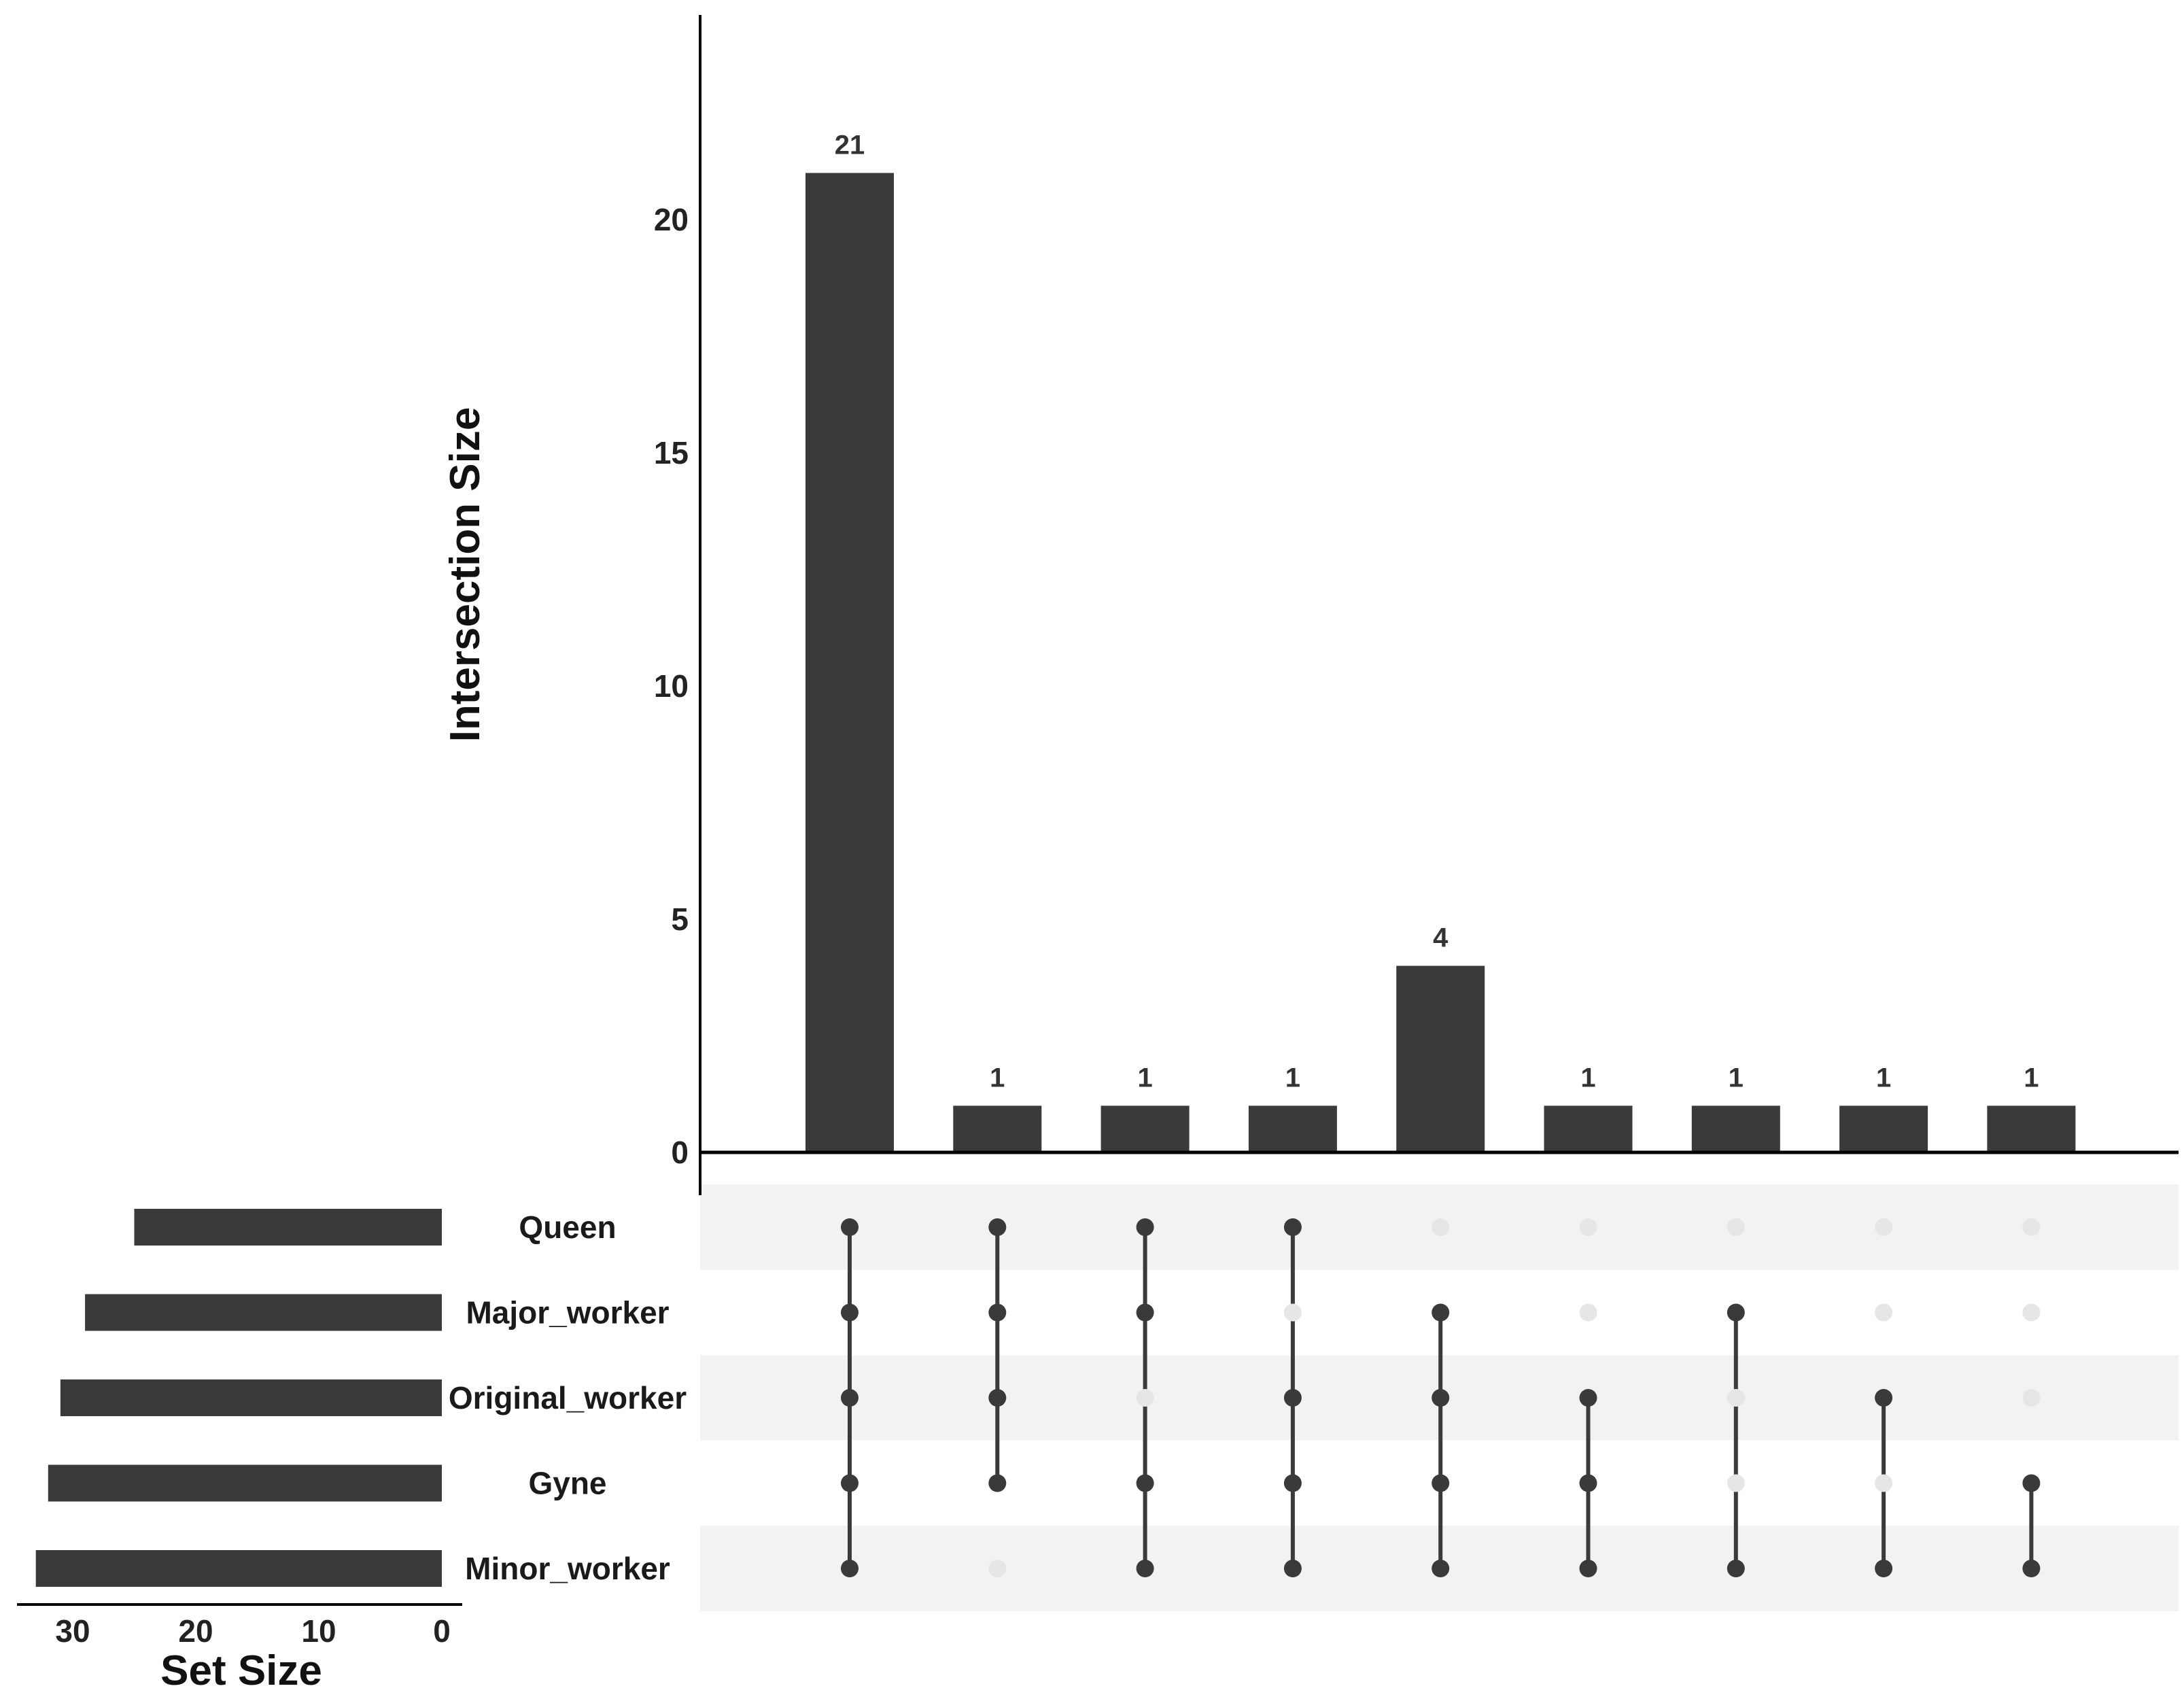 This screenshot has width=2184, height=1699. I want to click on set-size-bars, so click(239, 1398).